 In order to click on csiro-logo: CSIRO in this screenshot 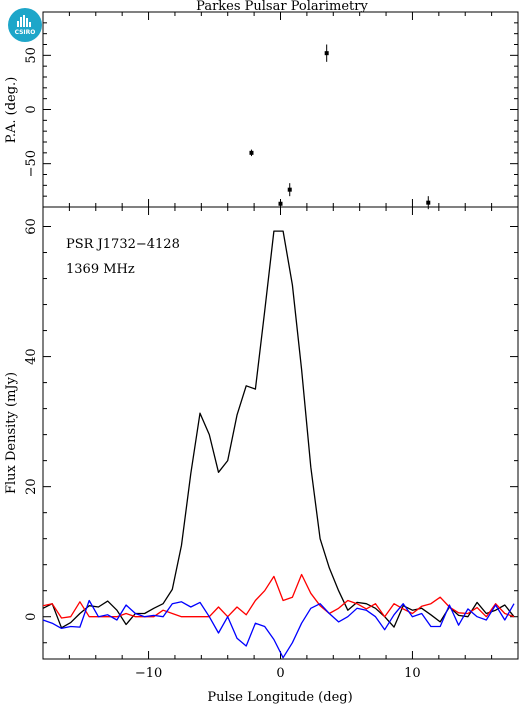, I will do `click(25, 25)`.